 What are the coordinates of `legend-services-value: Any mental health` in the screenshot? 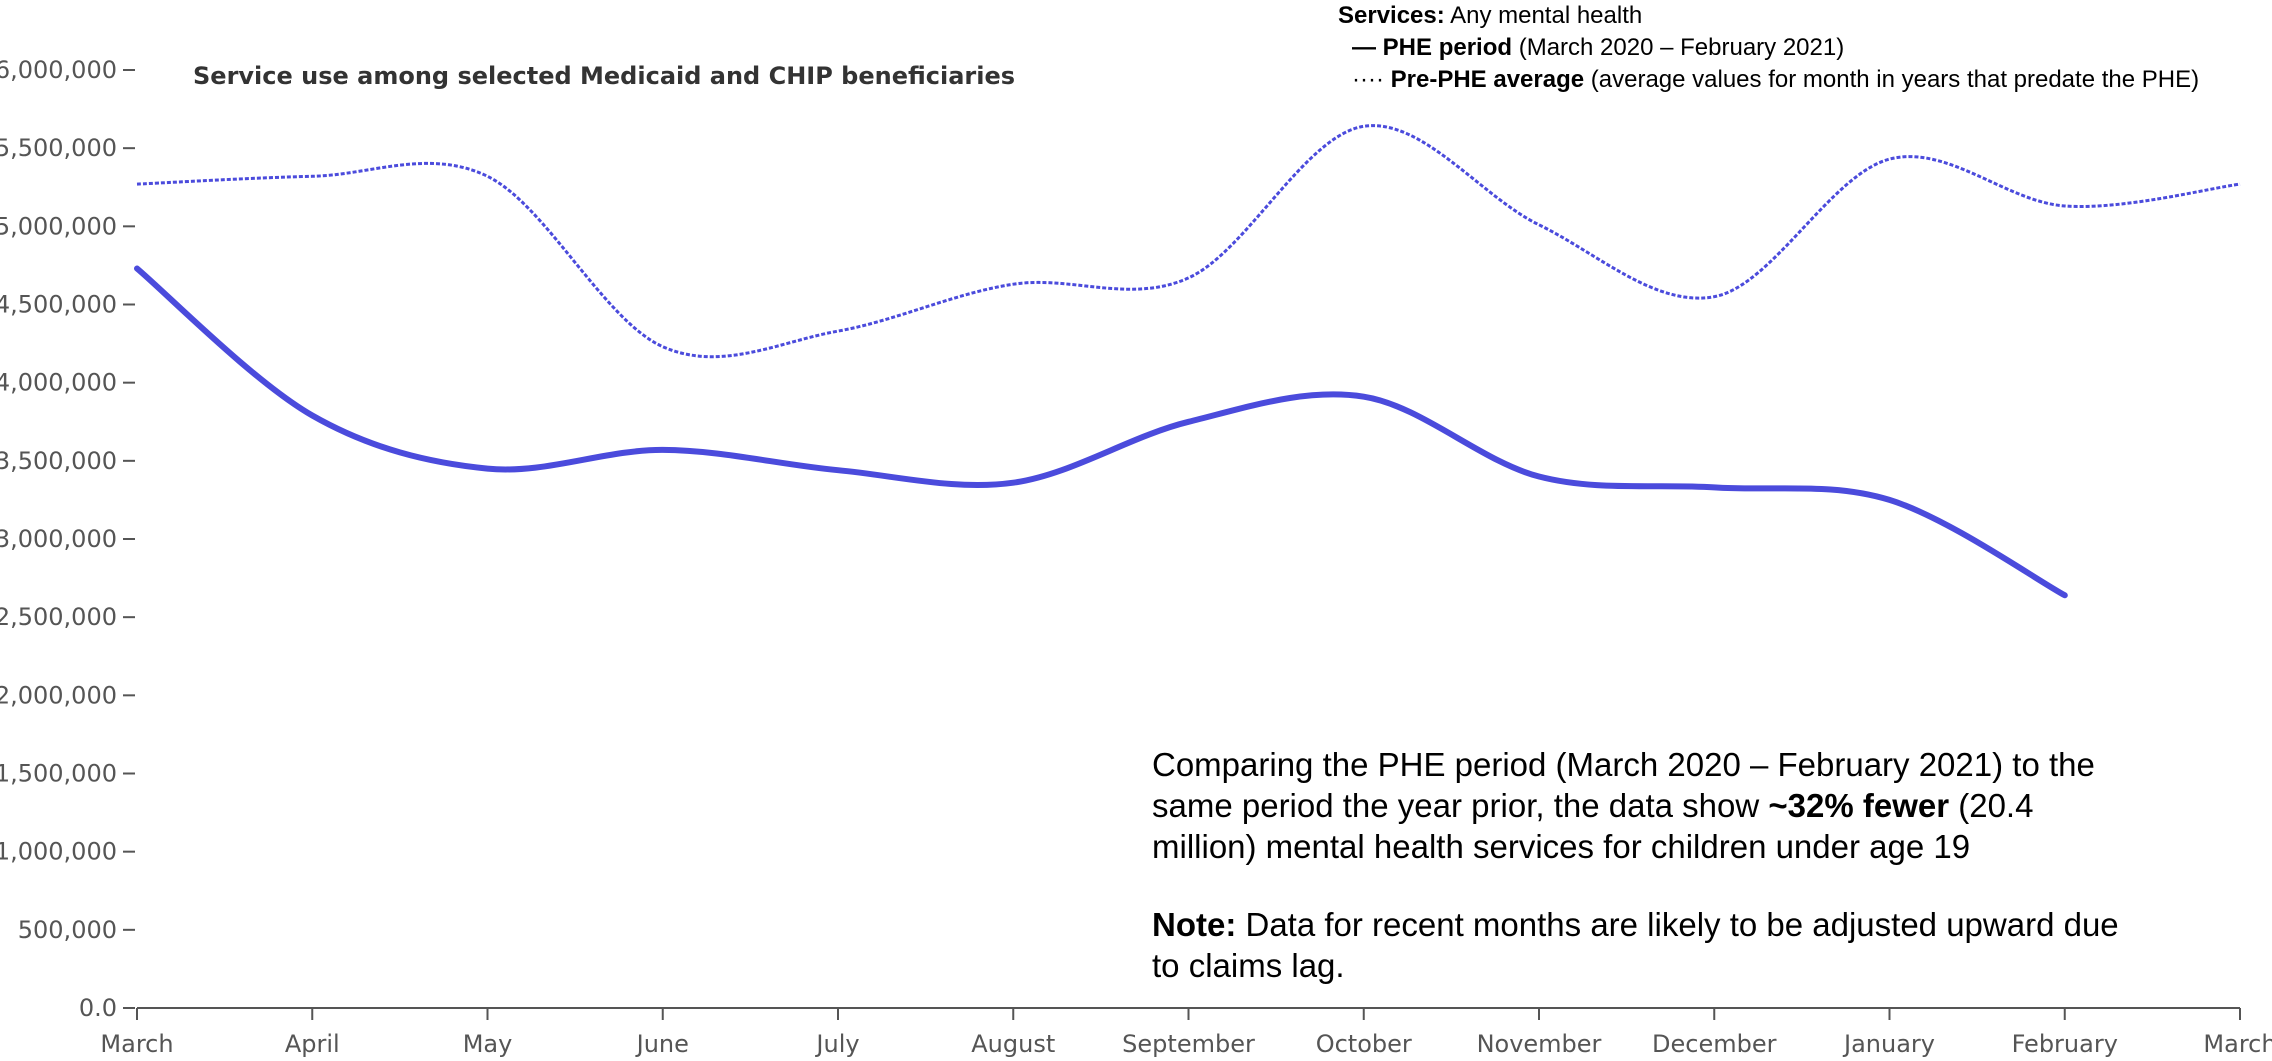 It's located at (1546, 15).